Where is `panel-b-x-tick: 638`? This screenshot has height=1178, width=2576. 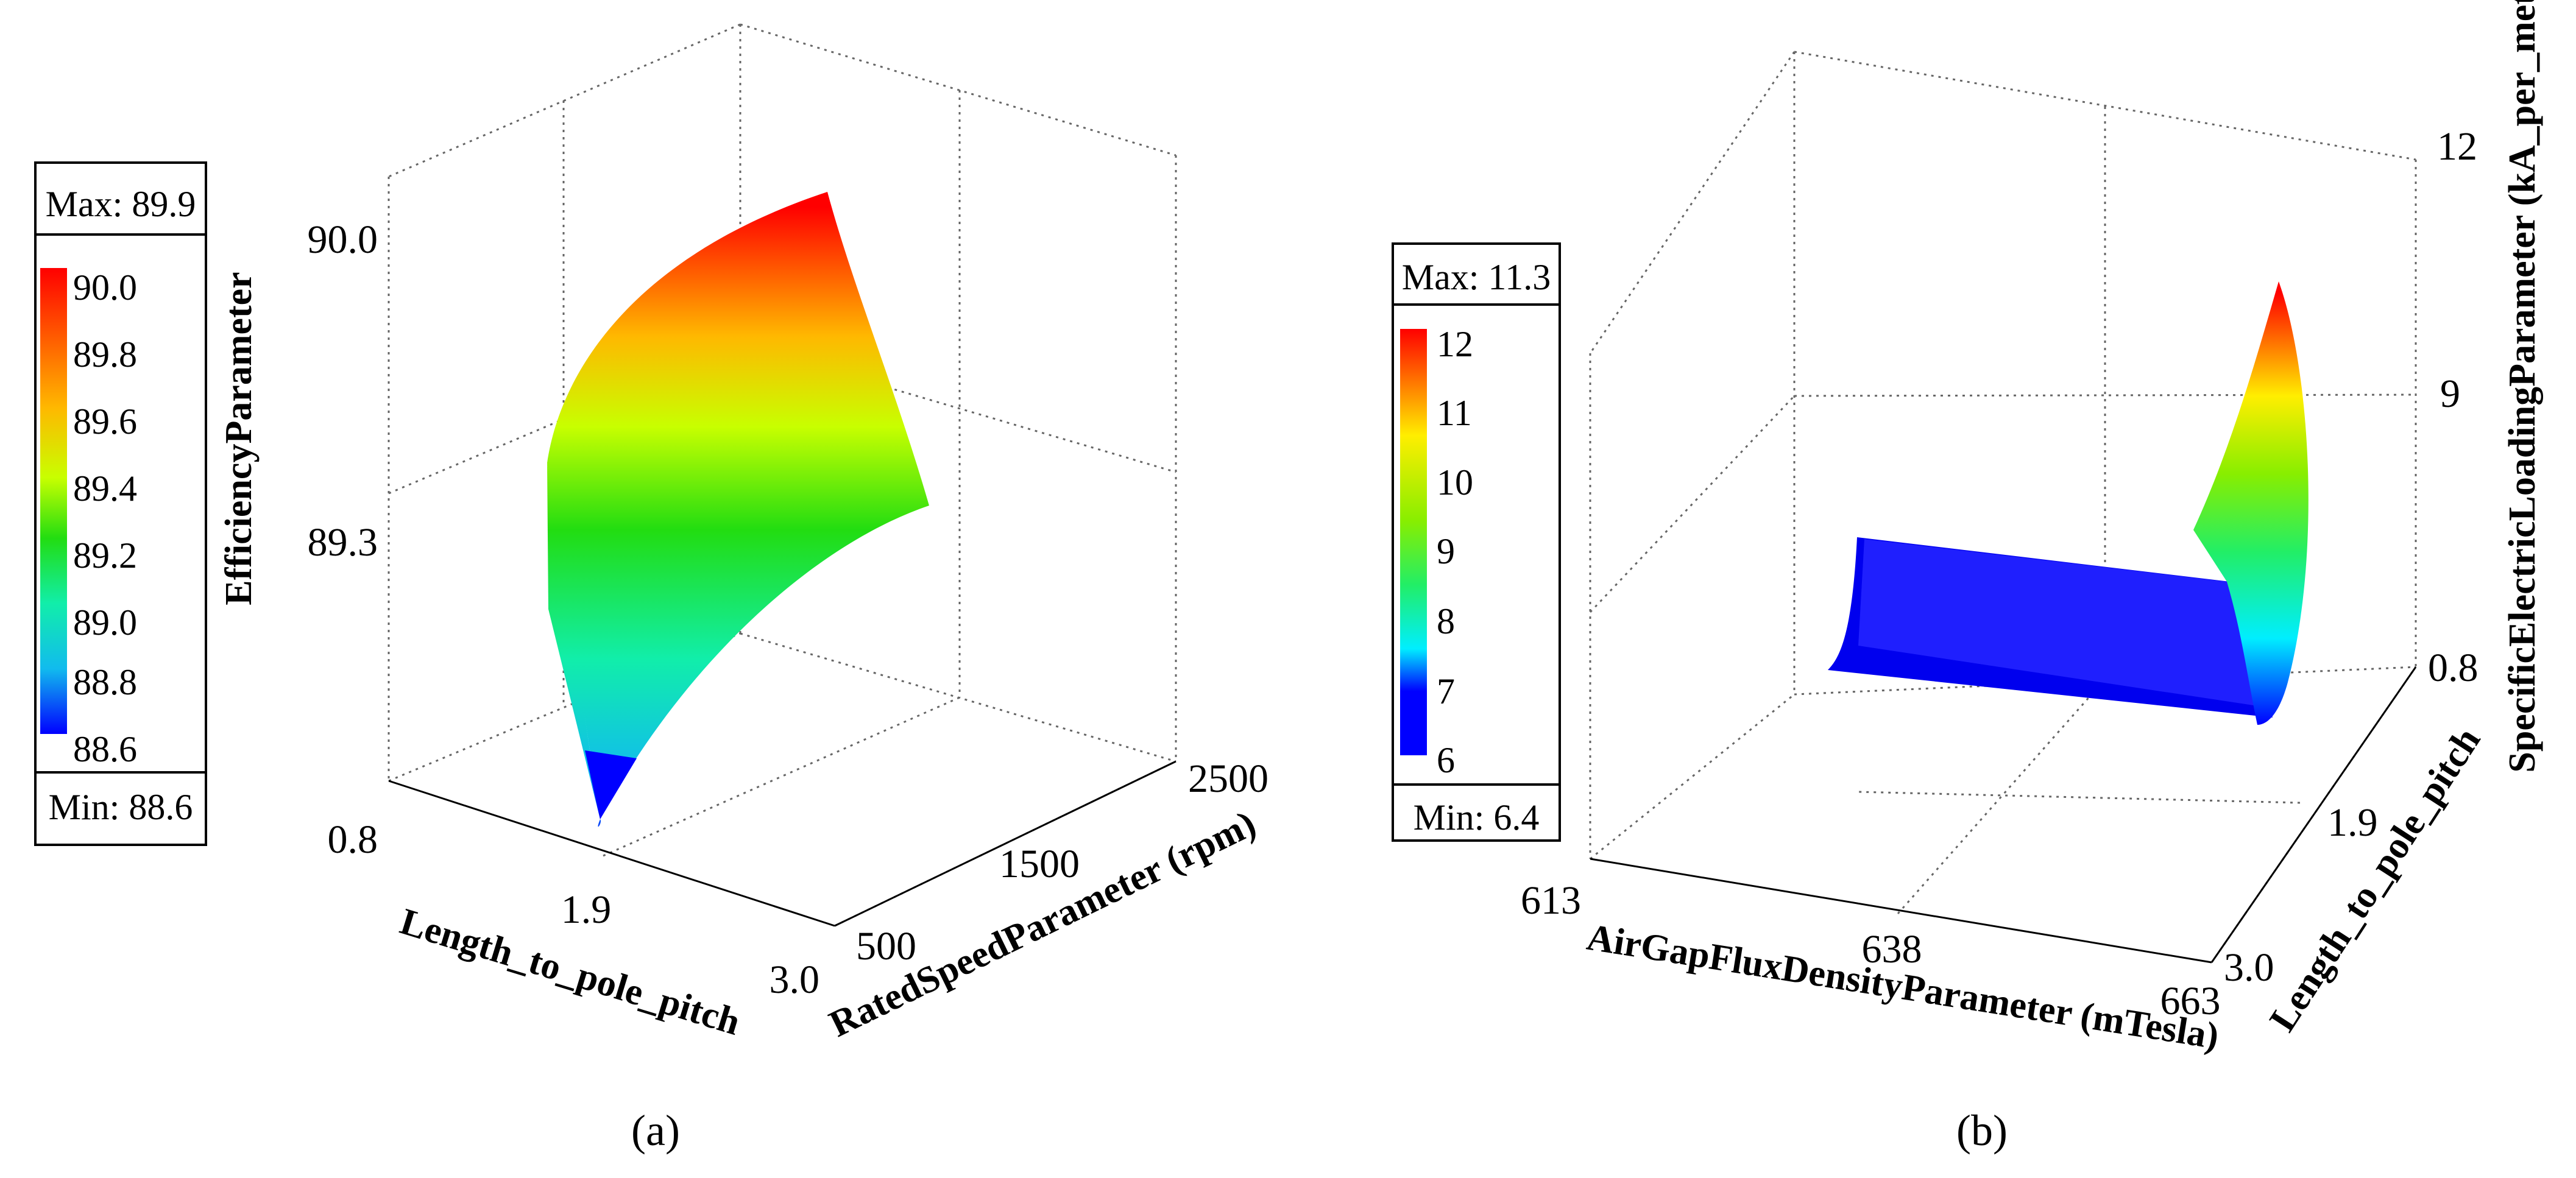
panel-b-x-tick: 638 is located at coordinates (1892, 950).